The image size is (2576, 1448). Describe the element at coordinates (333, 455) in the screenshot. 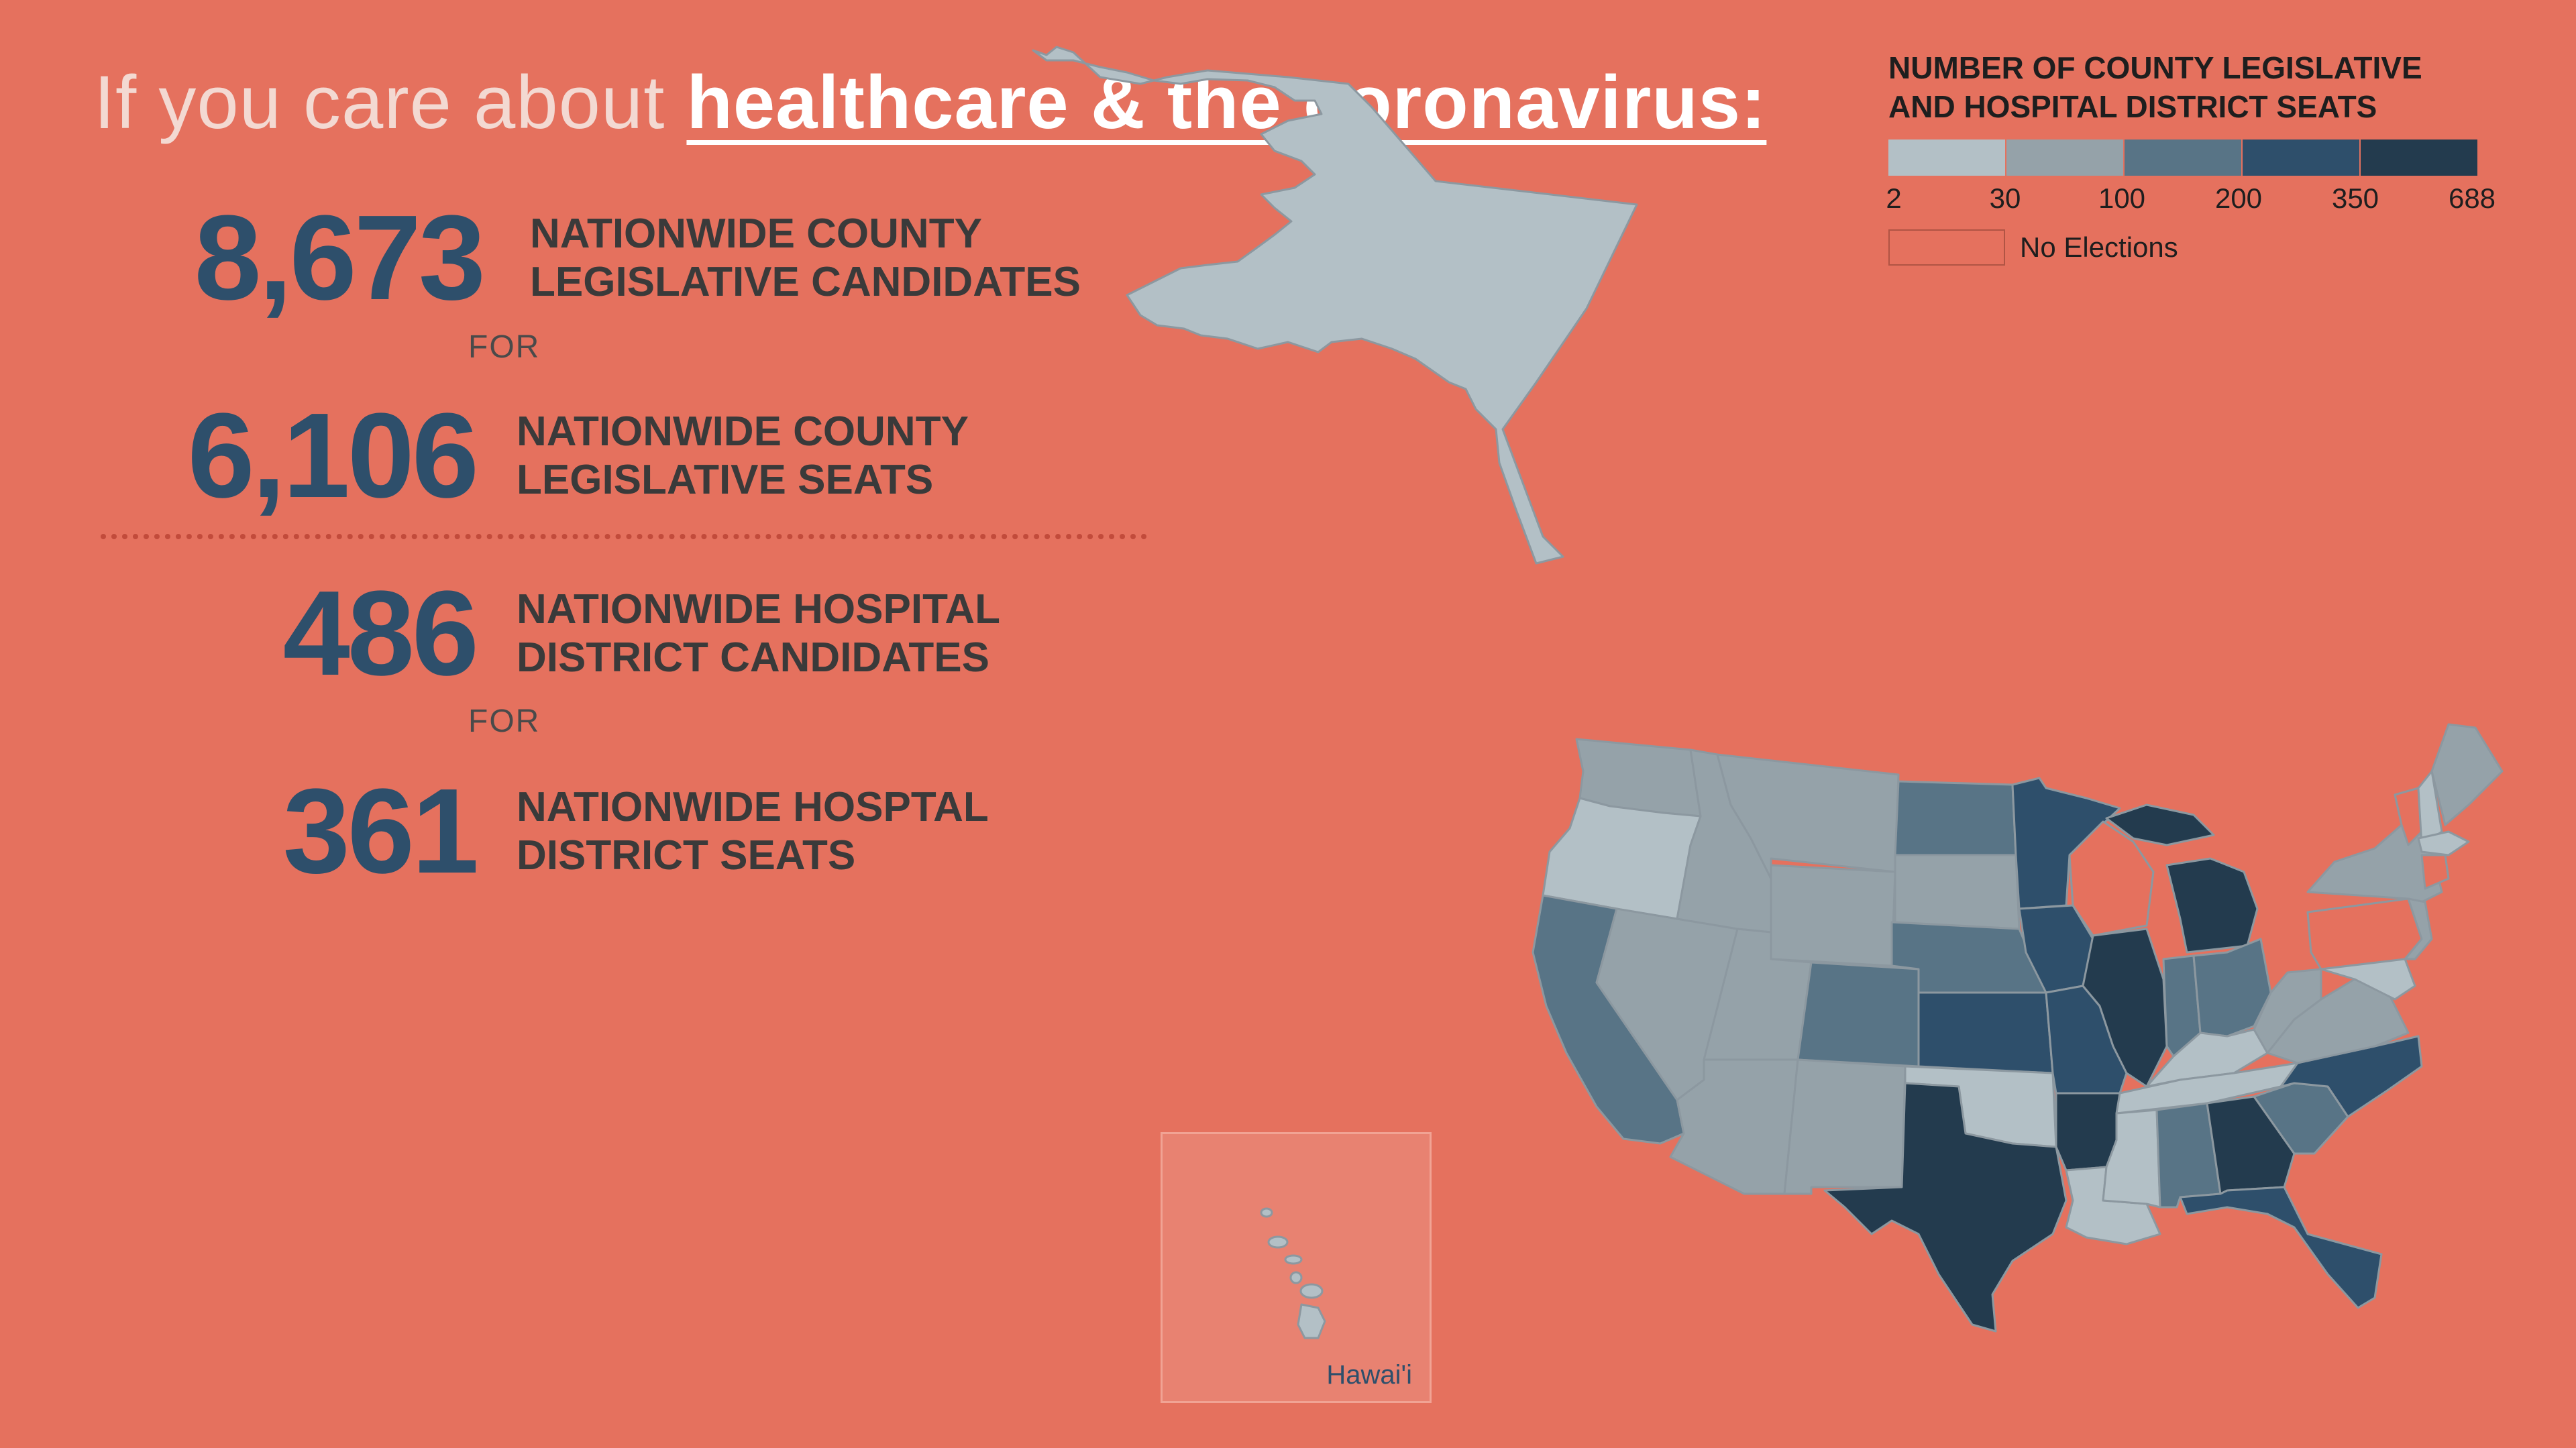

I see `stat-value: 6,106` at that location.